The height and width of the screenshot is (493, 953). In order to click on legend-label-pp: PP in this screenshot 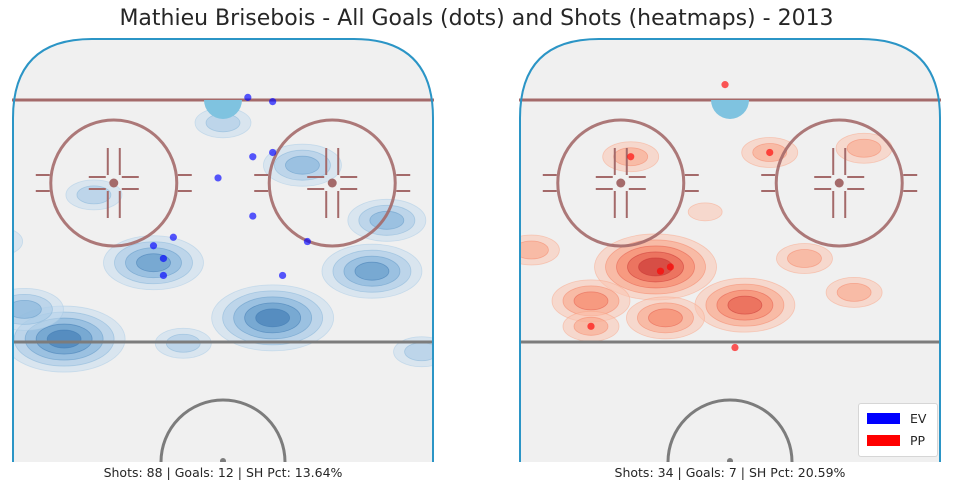, I will do `click(918, 440)`.